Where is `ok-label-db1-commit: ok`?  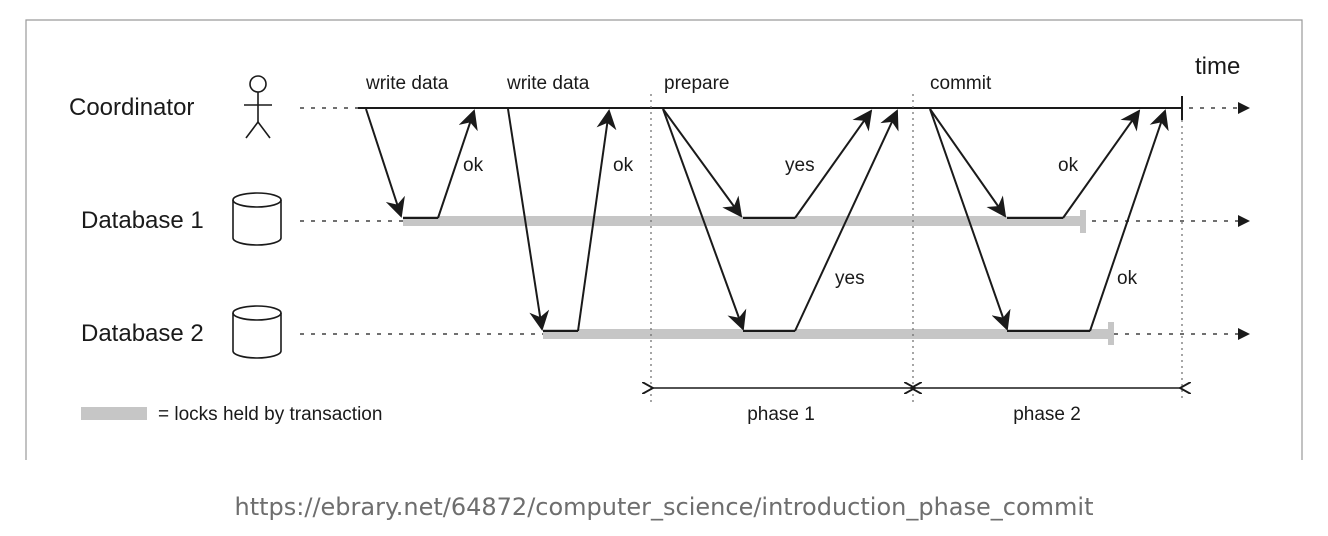 ok-label-db1-commit: ok is located at coordinates (1068, 165).